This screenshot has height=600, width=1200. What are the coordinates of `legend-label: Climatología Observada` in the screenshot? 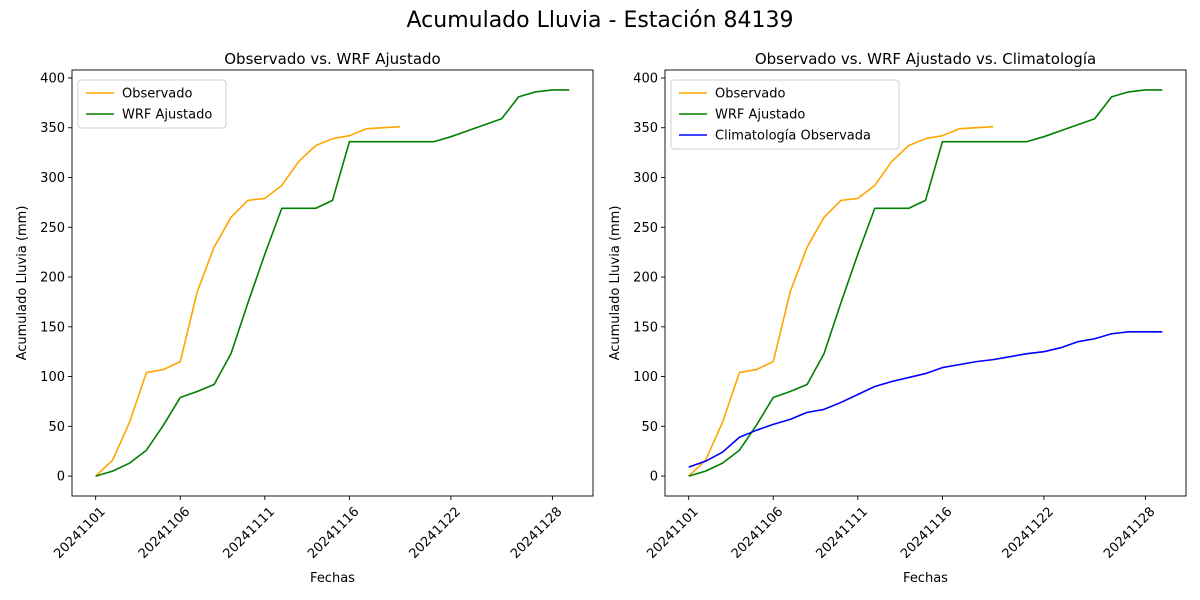 It's located at (793, 136).